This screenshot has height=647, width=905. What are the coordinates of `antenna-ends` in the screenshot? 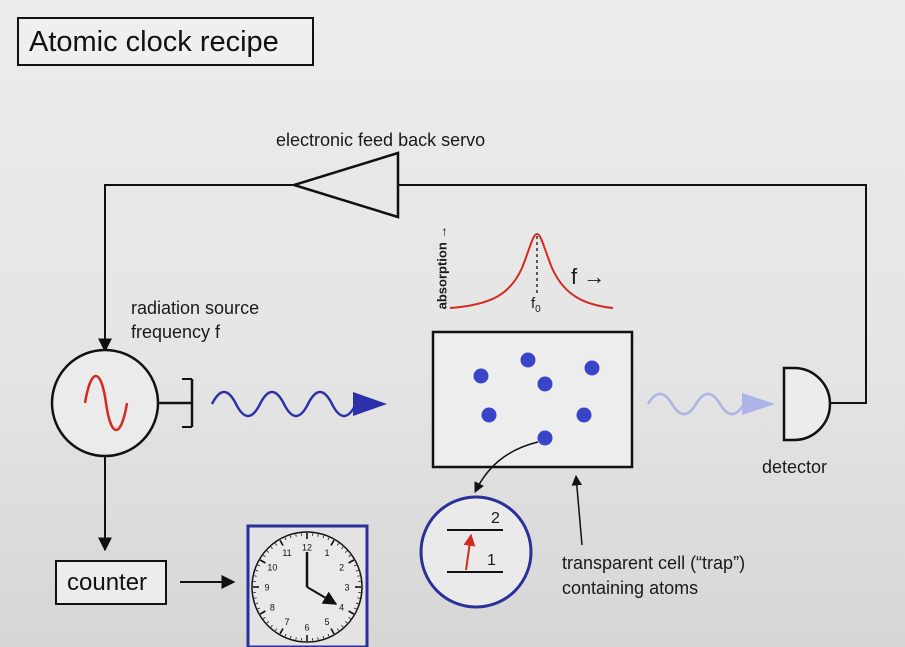 It's located at (187, 403).